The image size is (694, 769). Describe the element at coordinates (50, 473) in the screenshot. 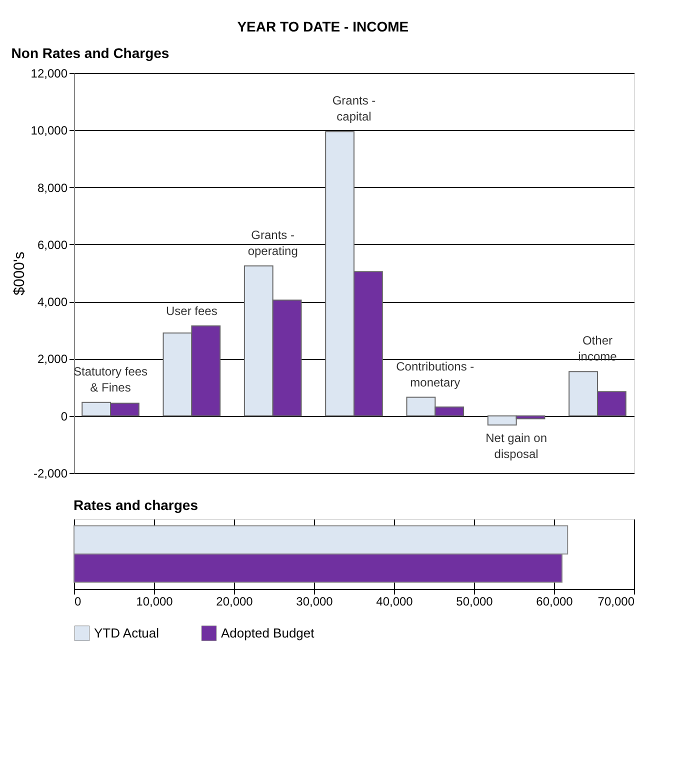

I see `y-tick-label: -2,000` at that location.